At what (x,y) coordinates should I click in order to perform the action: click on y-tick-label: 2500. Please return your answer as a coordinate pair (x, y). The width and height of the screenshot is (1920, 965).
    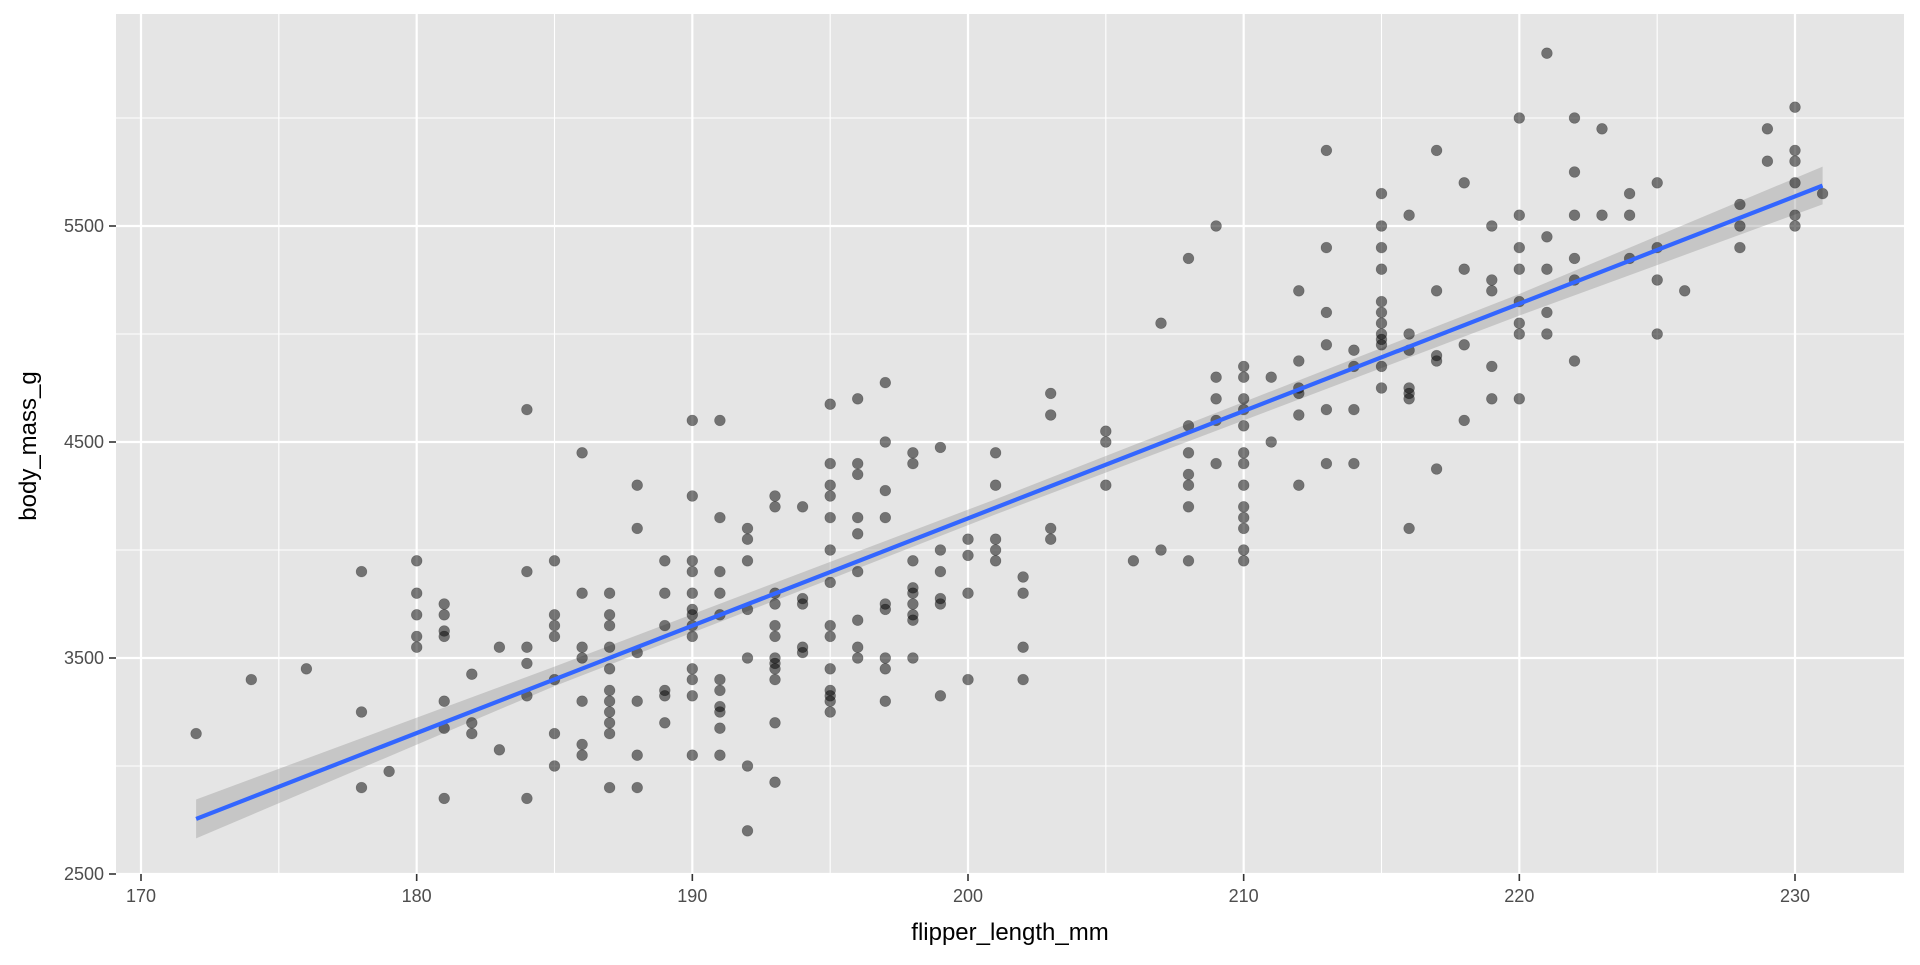
    Looking at the image, I should click on (84, 874).